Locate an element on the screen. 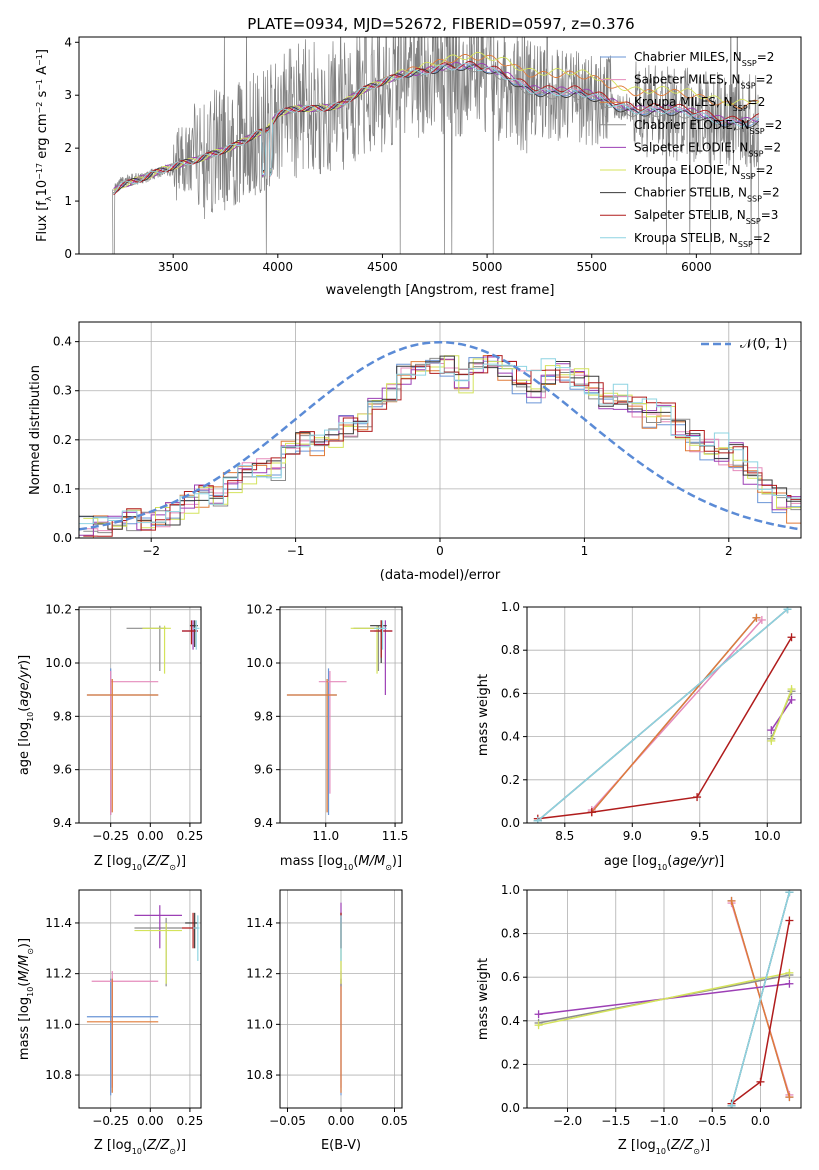 Image resolution: width=819 pixels, height=1170 pixels. legend-label: Salpeter ELODIE, NSSP=2 is located at coordinates (707, 149).